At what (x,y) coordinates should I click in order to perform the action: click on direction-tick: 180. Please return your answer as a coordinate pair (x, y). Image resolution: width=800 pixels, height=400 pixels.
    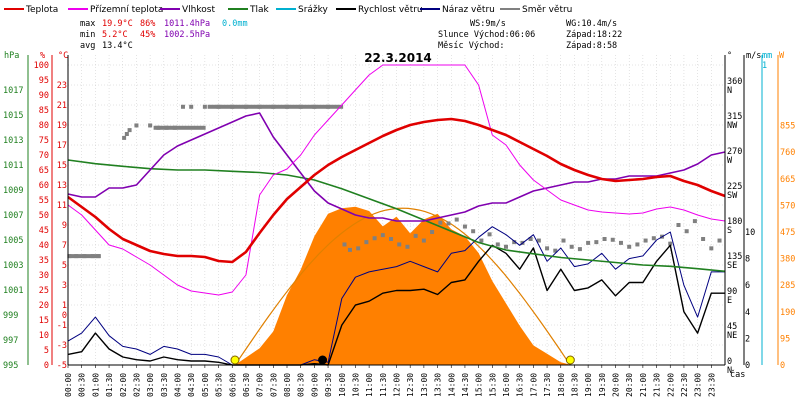
    Looking at the image, I should click on (734, 222).